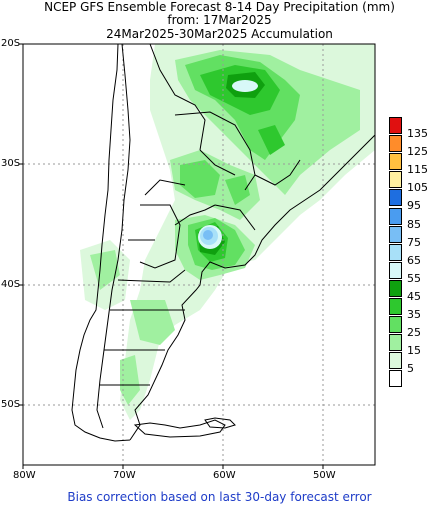 The width and height of the screenshot is (439, 507). Describe the element at coordinates (24, 475) in the screenshot. I see `lon-label-80w: 80W` at that location.